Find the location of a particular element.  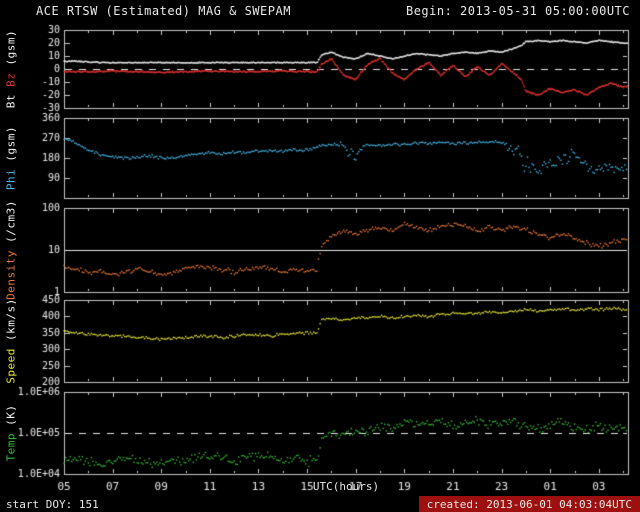

chart-title: ACE RTSW (Estimated) MAG & SWEPAM is located at coordinates (163, 11).